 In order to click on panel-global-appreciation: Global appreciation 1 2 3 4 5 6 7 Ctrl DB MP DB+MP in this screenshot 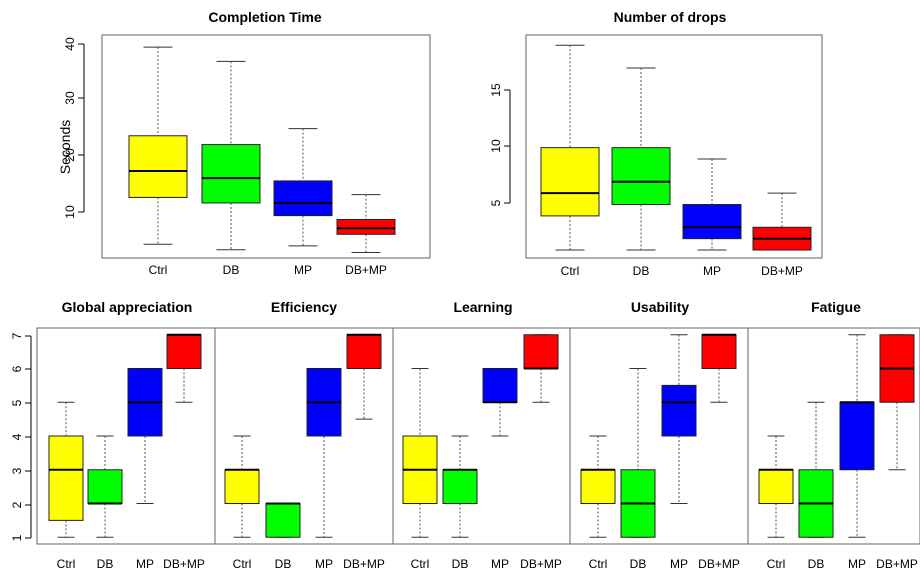, I will do `click(113, 435)`.